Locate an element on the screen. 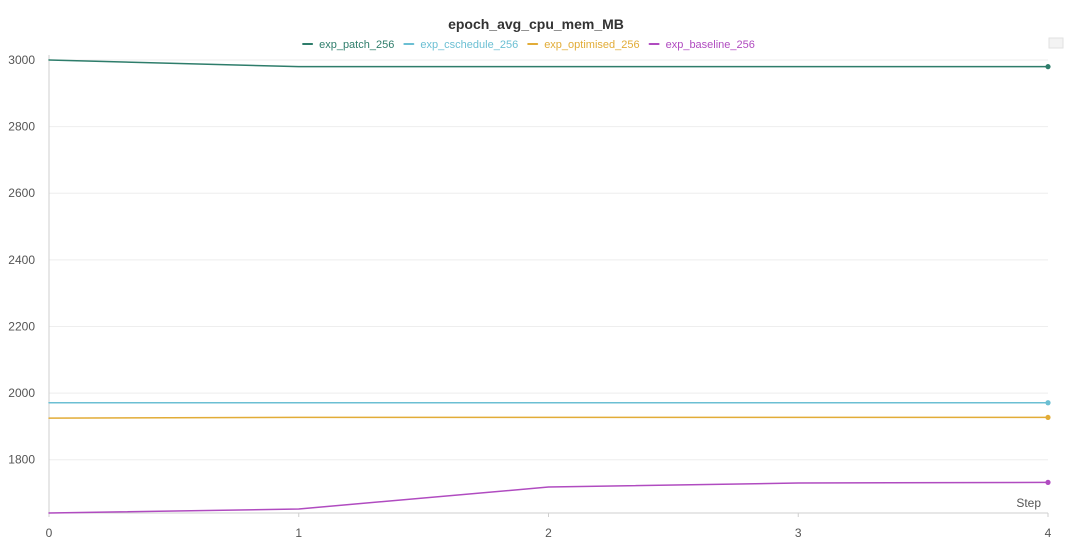 The width and height of the screenshot is (1081, 551). x-tick-label: 2 is located at coordinates (548, 533).